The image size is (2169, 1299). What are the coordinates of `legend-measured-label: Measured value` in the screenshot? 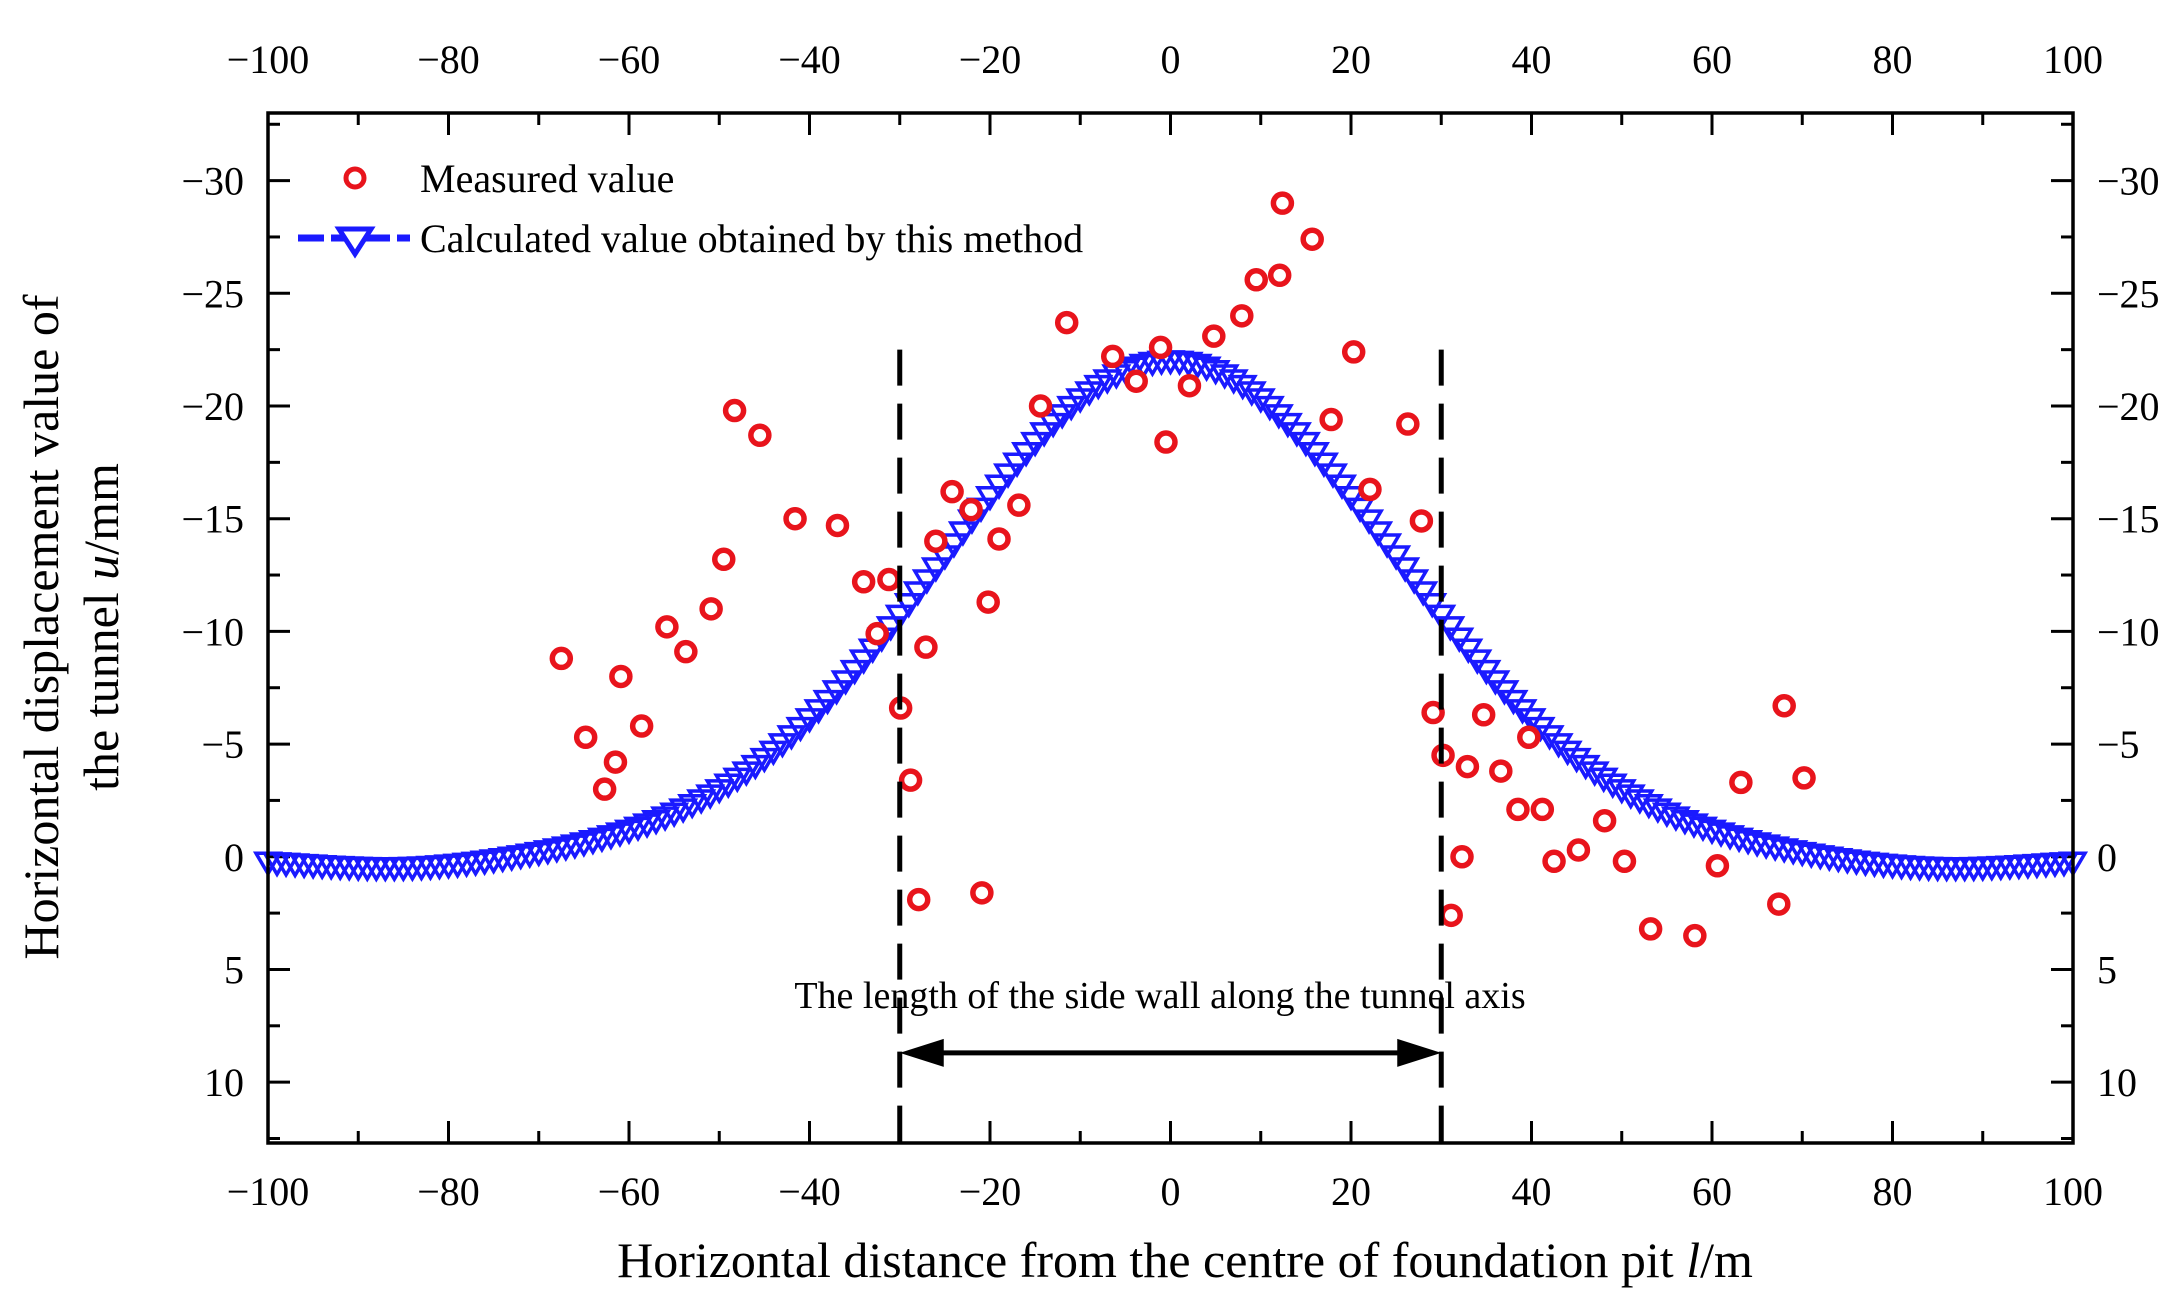 It's located at (547, 178).